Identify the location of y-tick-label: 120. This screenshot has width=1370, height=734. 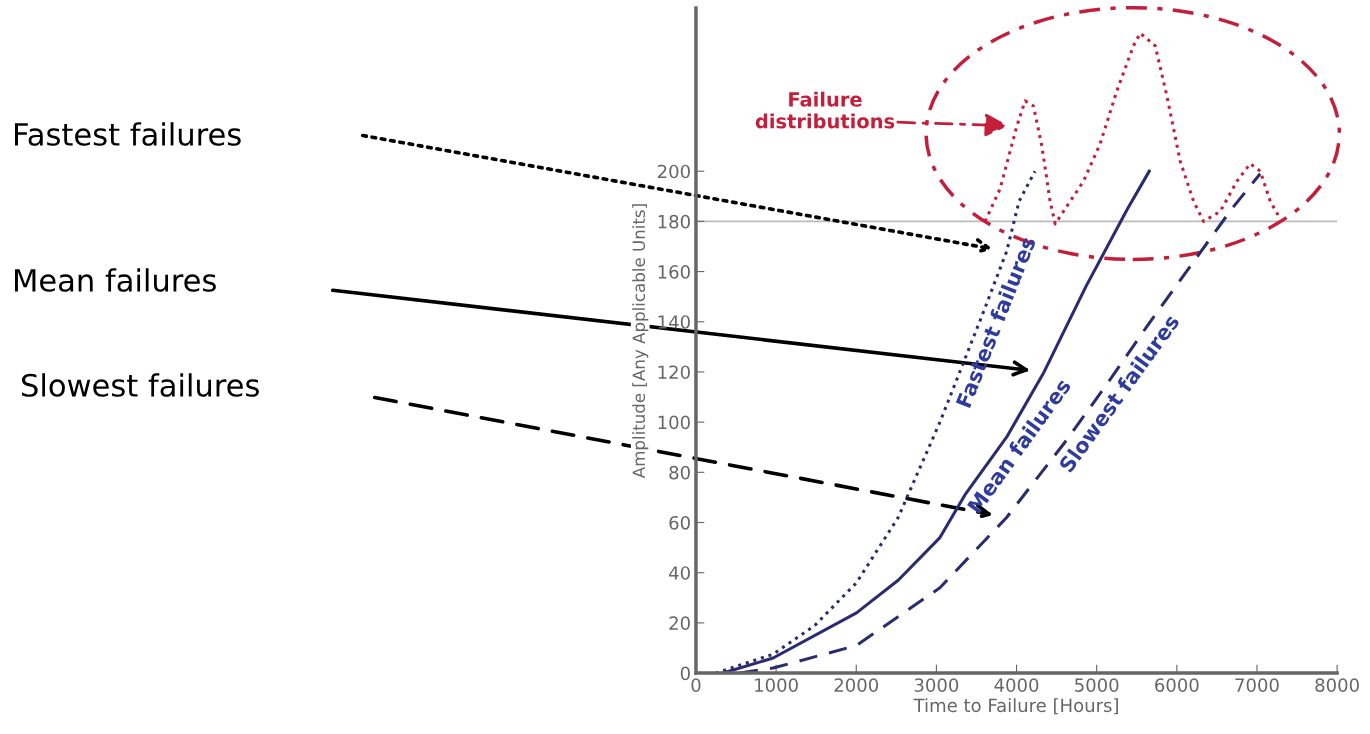
(674, 372).